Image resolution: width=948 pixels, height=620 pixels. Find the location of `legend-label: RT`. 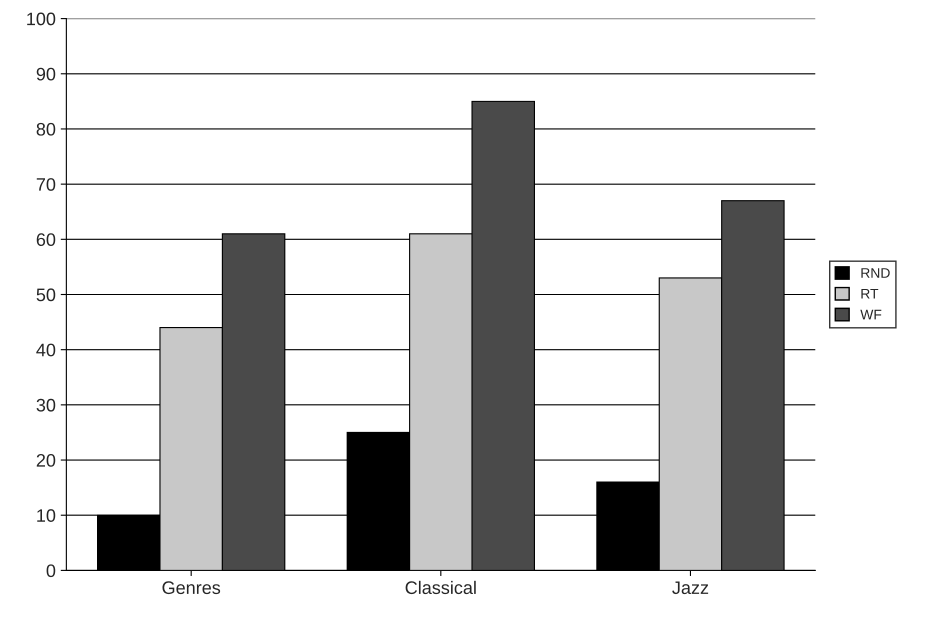

legend-label: RT is located at coordinates (869, 293).